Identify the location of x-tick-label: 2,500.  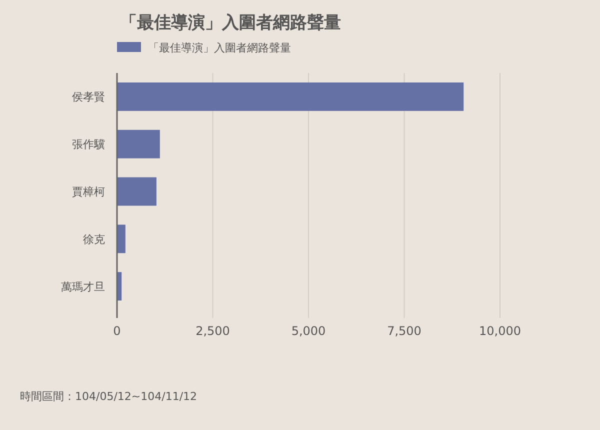
(213, 331).